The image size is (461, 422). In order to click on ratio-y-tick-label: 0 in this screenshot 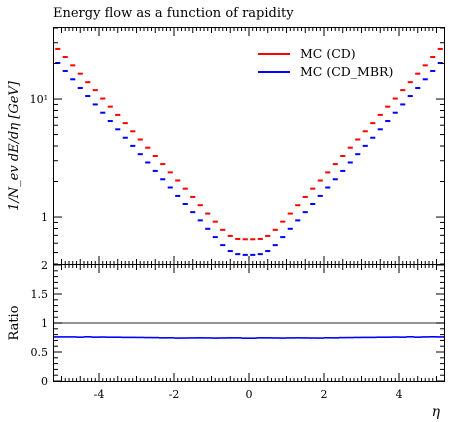, I will do `click(44, 381)`.